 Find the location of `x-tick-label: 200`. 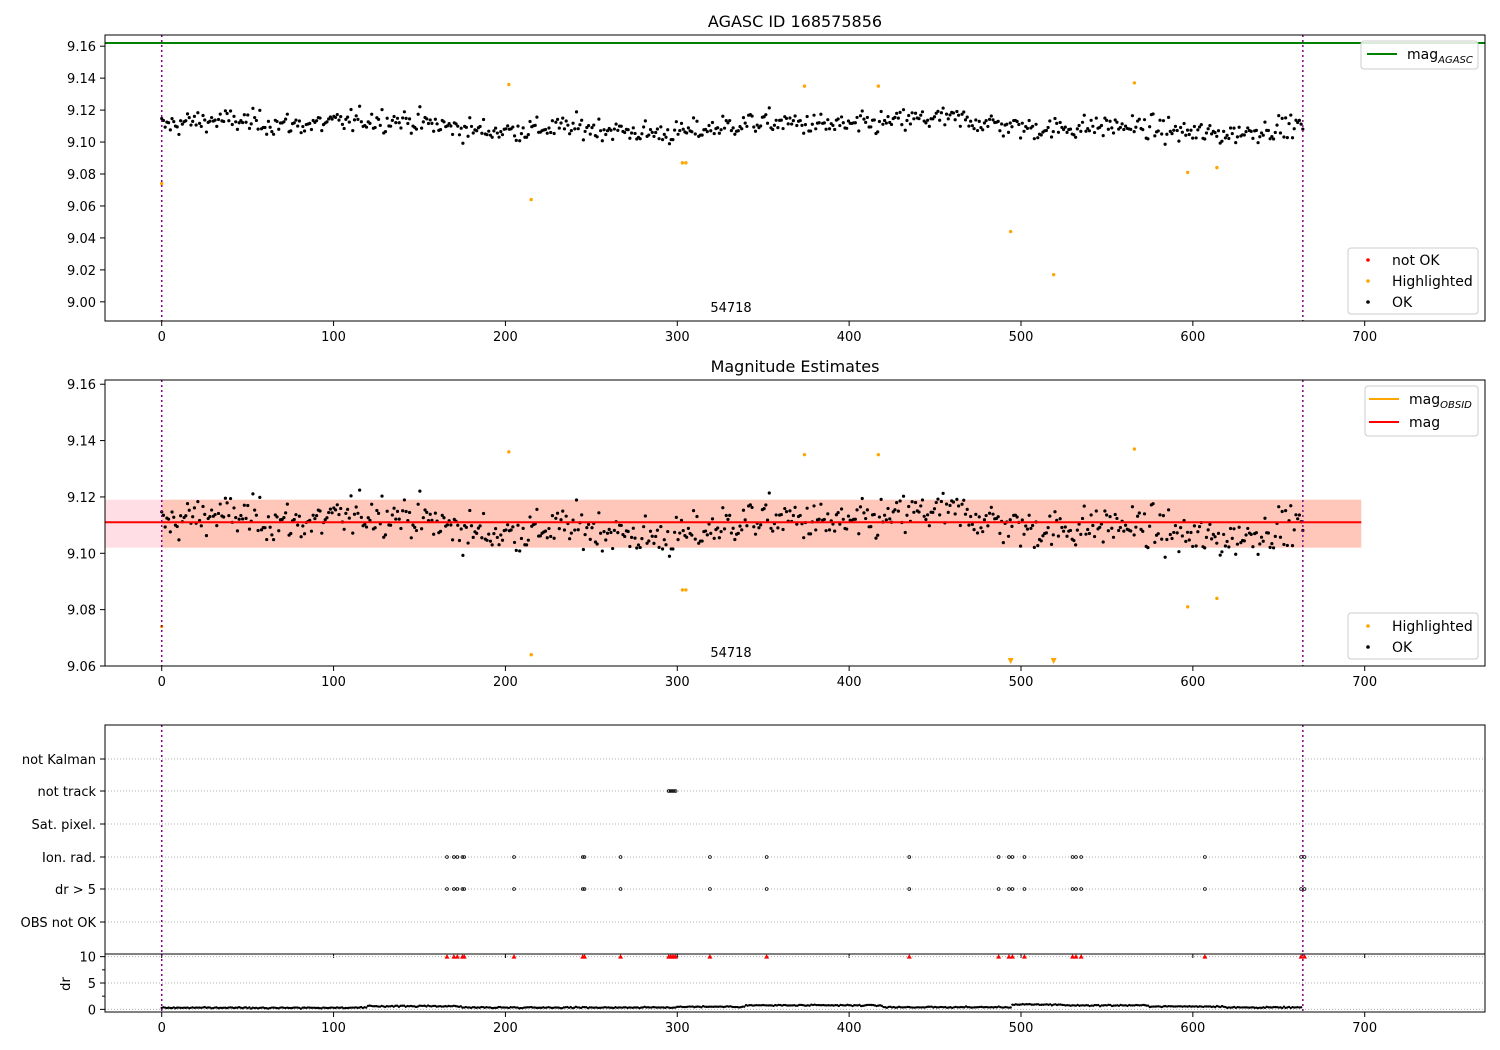

x-tick-label: 200 is located at coordinates (505, 337).